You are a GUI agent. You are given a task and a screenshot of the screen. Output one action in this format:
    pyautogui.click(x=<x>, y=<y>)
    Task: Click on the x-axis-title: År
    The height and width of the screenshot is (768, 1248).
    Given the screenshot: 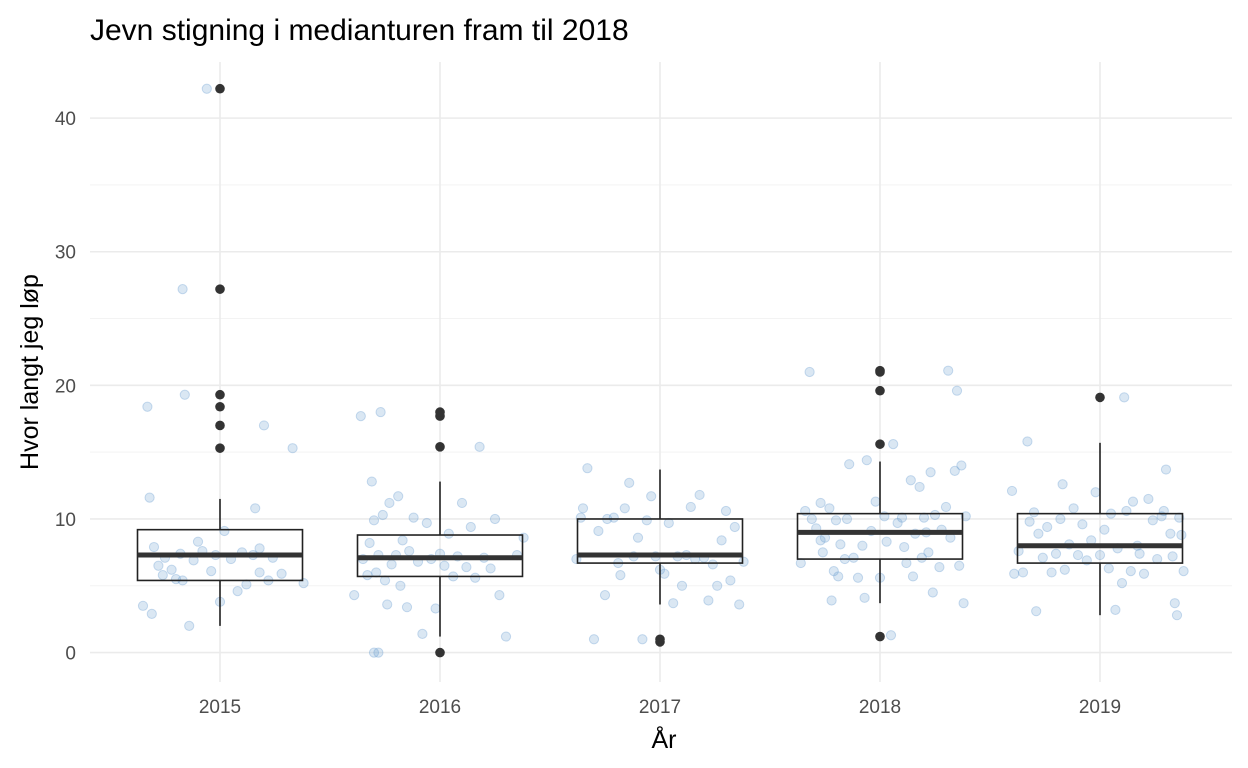 What is the action you would take?
    pyautogui.click(x=664, y=739)
    